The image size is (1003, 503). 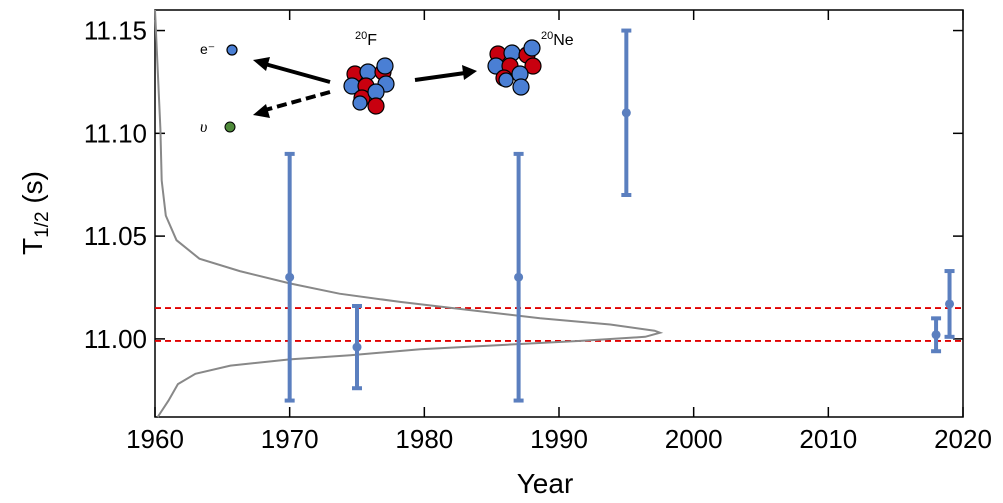 What do you see at coordinates (694, 439) in the screenshot?
I see `x-tick-label: 2000` at bounding box center [694, 439].